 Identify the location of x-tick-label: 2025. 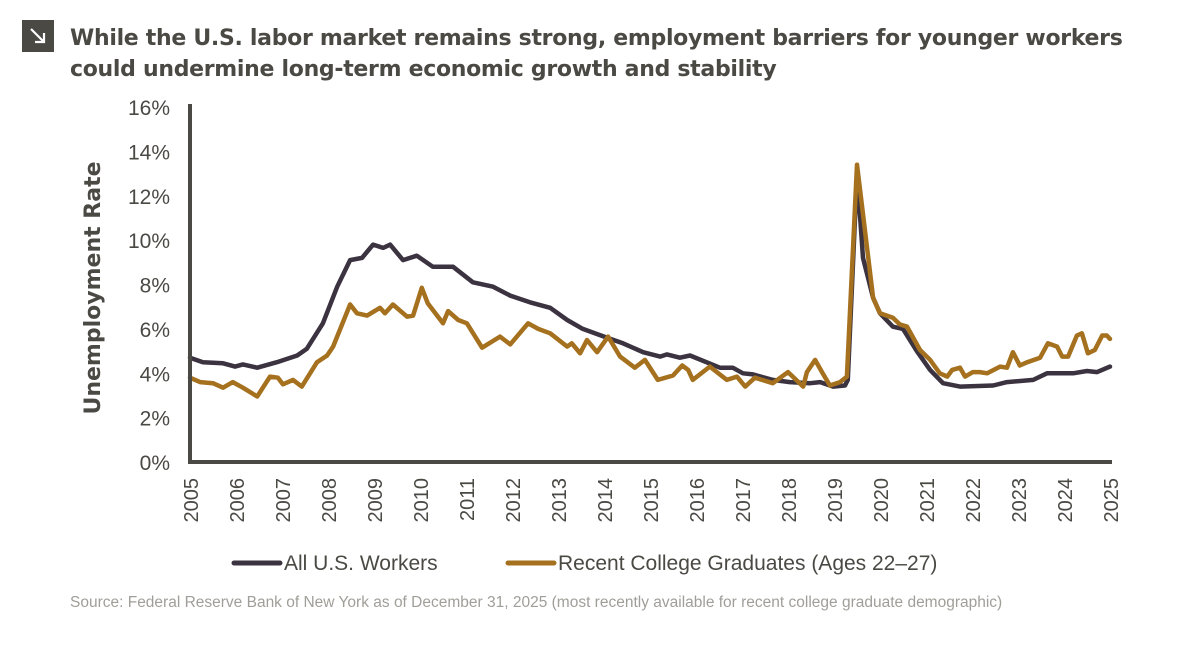
(1112, 500).